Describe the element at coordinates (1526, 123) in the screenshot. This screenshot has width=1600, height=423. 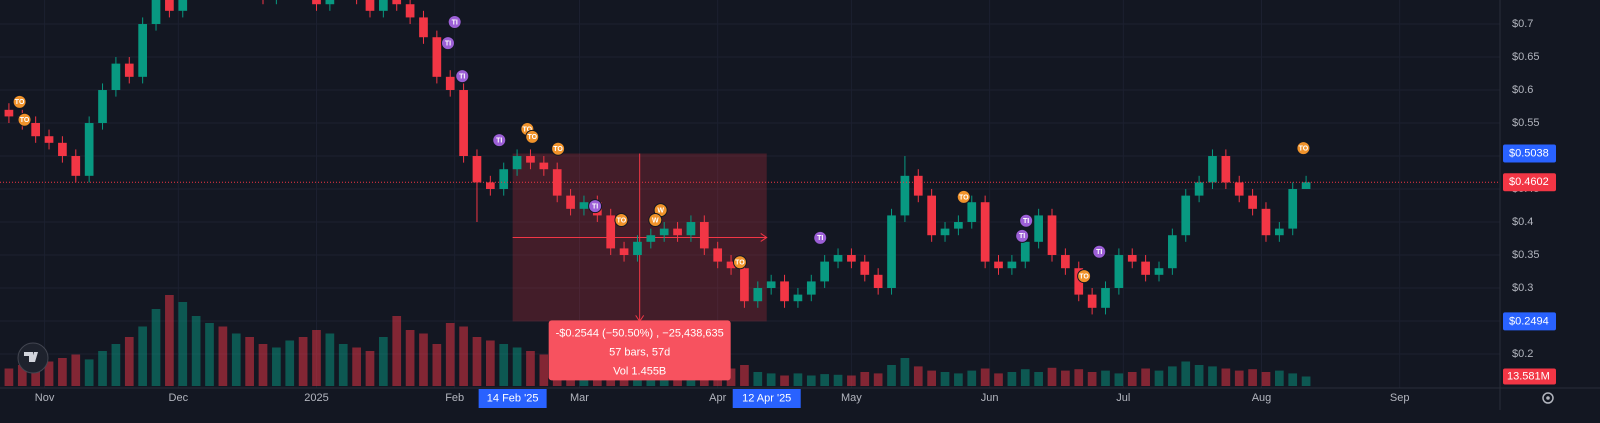
I see `y-tick-label: $0.55` at that location.